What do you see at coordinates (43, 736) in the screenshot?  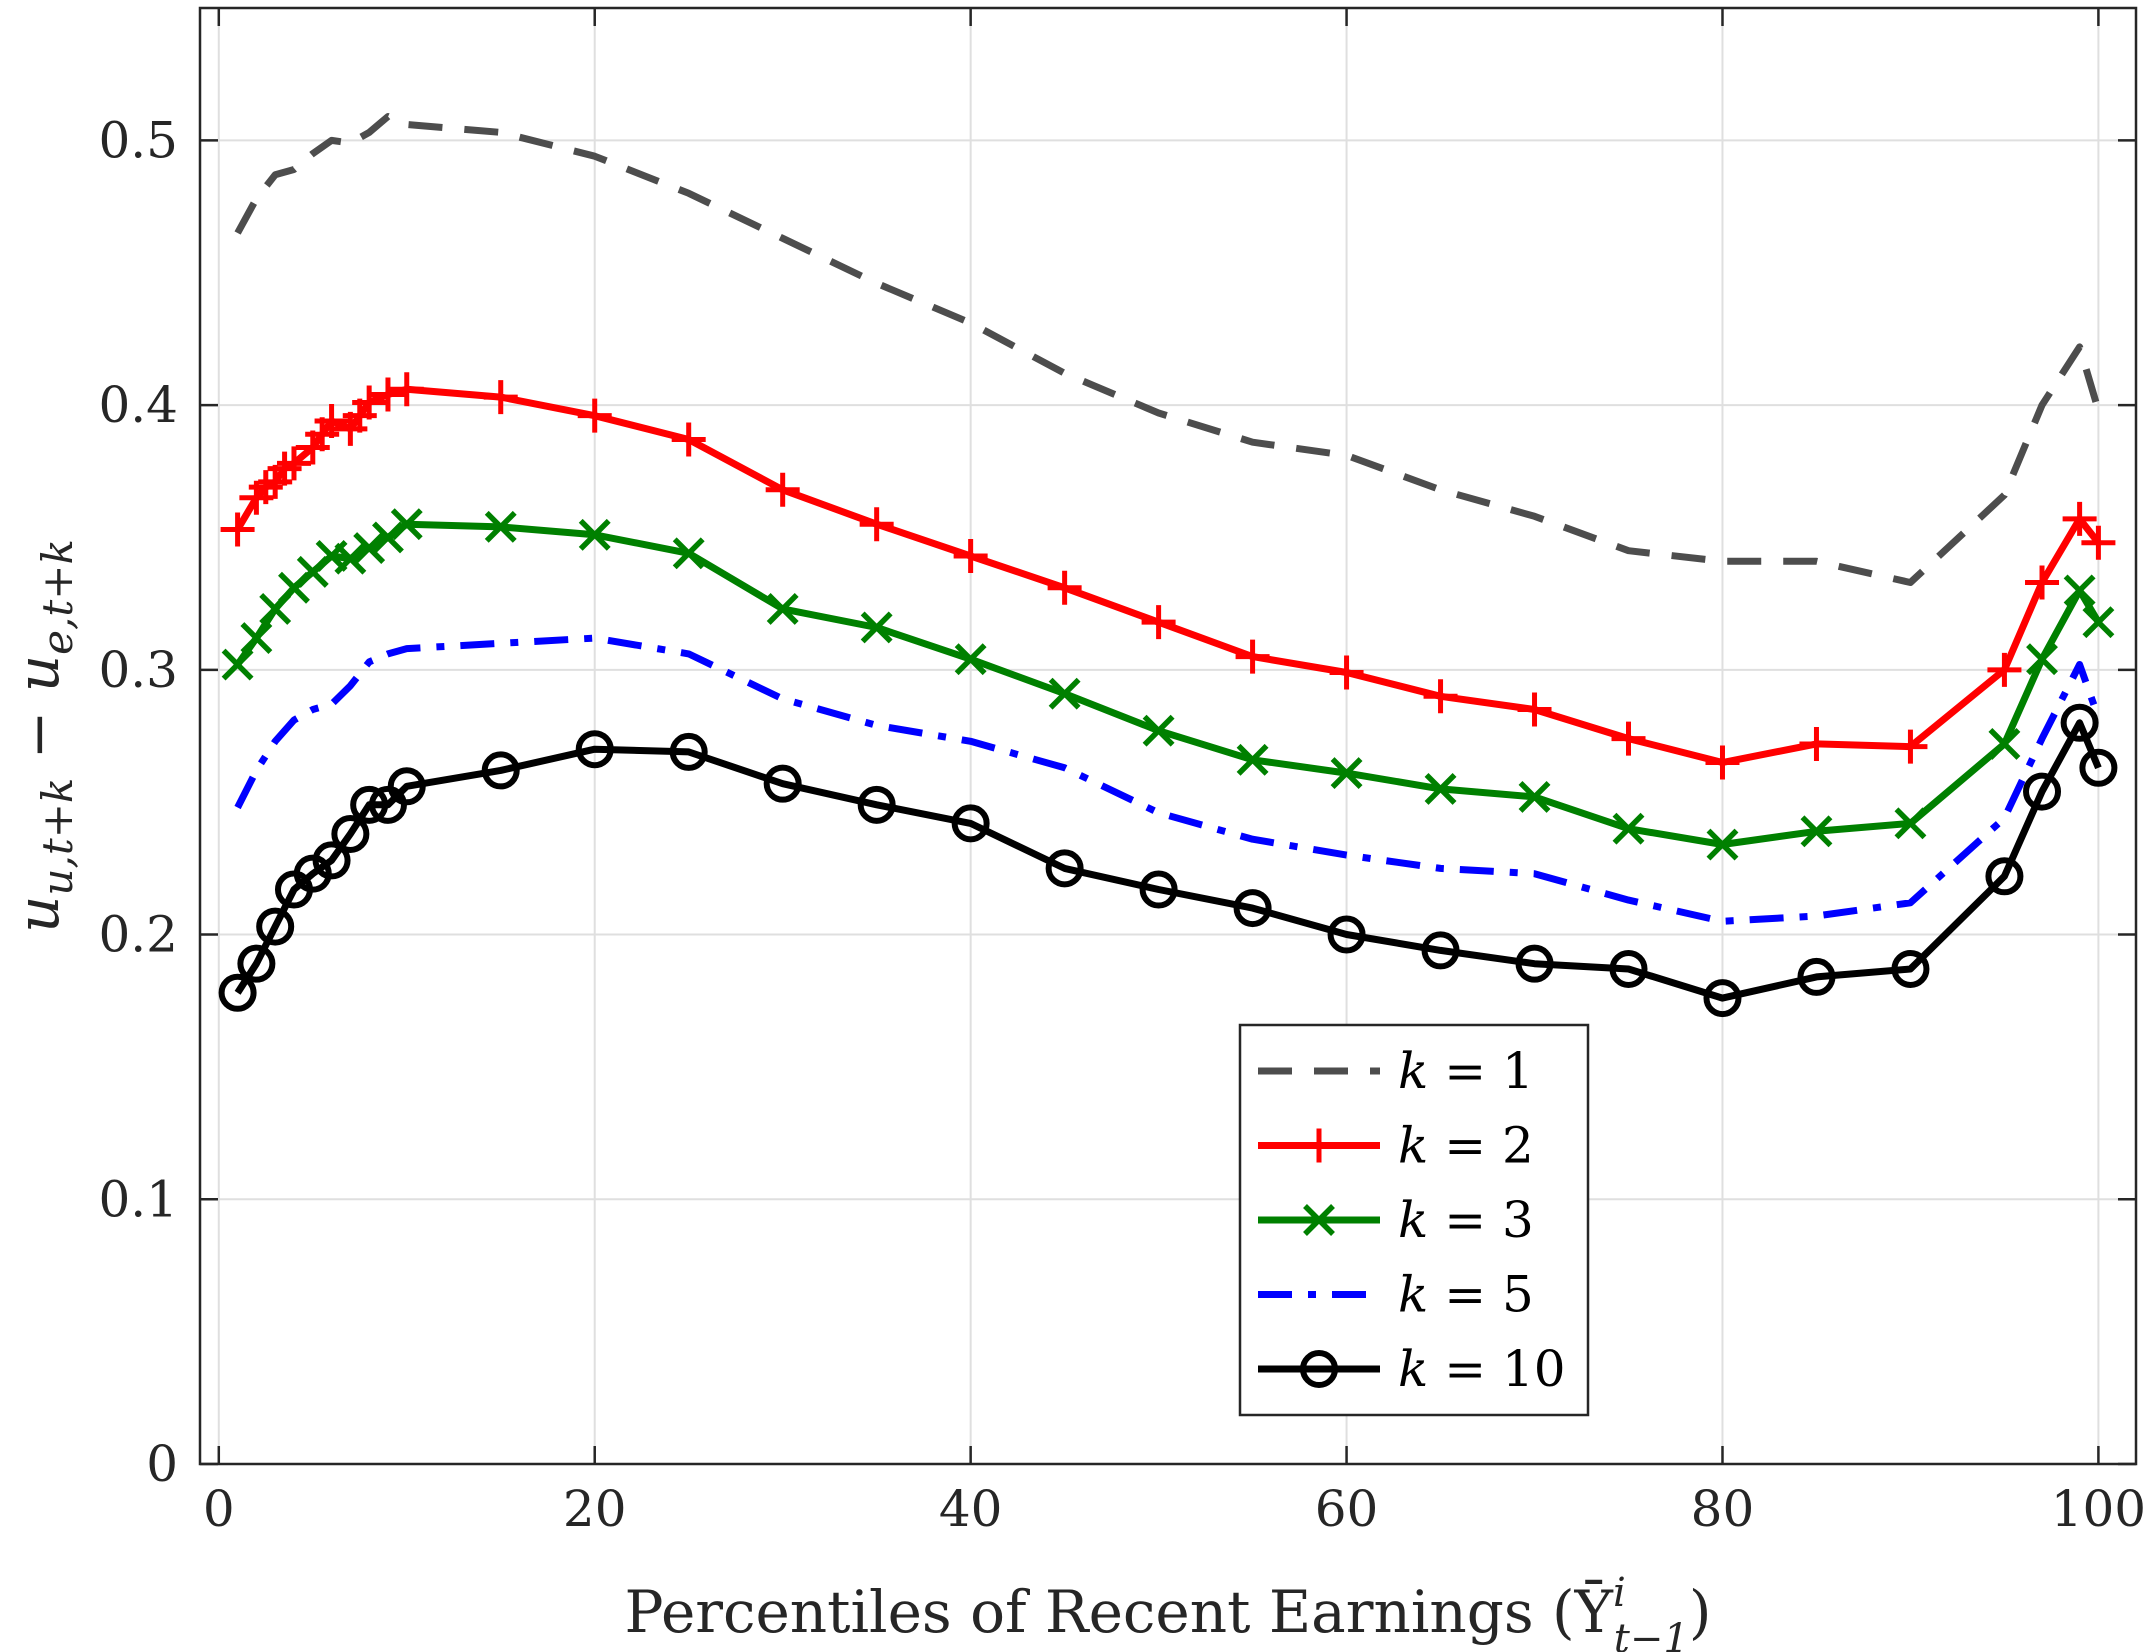 I see `y-axis-label: uu,t+k − ue,t+k` at bounding box center [43, 736].